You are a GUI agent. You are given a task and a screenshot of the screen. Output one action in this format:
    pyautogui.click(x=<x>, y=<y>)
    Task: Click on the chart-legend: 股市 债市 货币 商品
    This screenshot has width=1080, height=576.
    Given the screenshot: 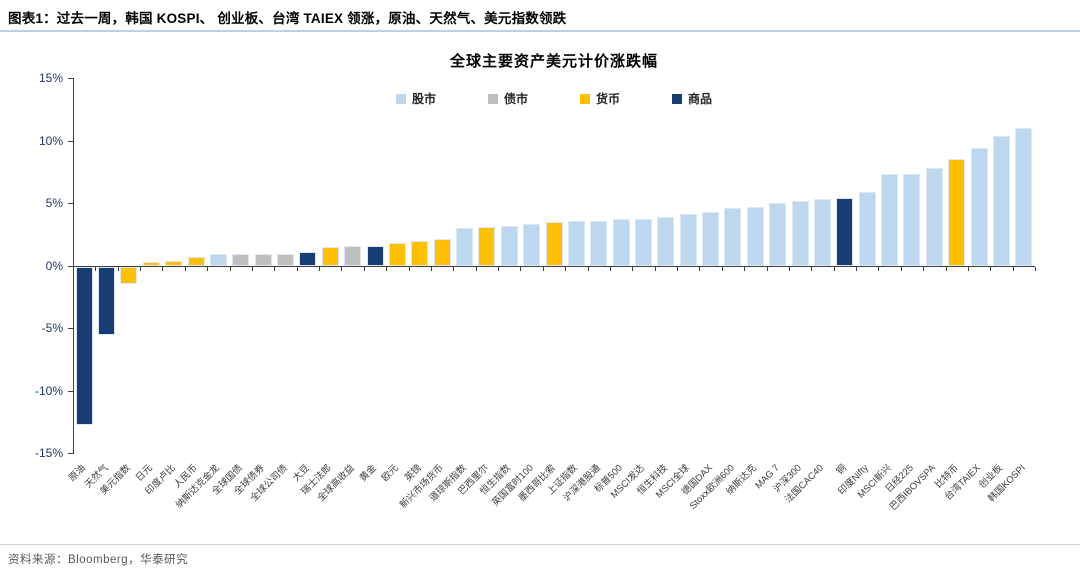 What is the action you would take?
    pyautogui.click(x=554, y=98)
    